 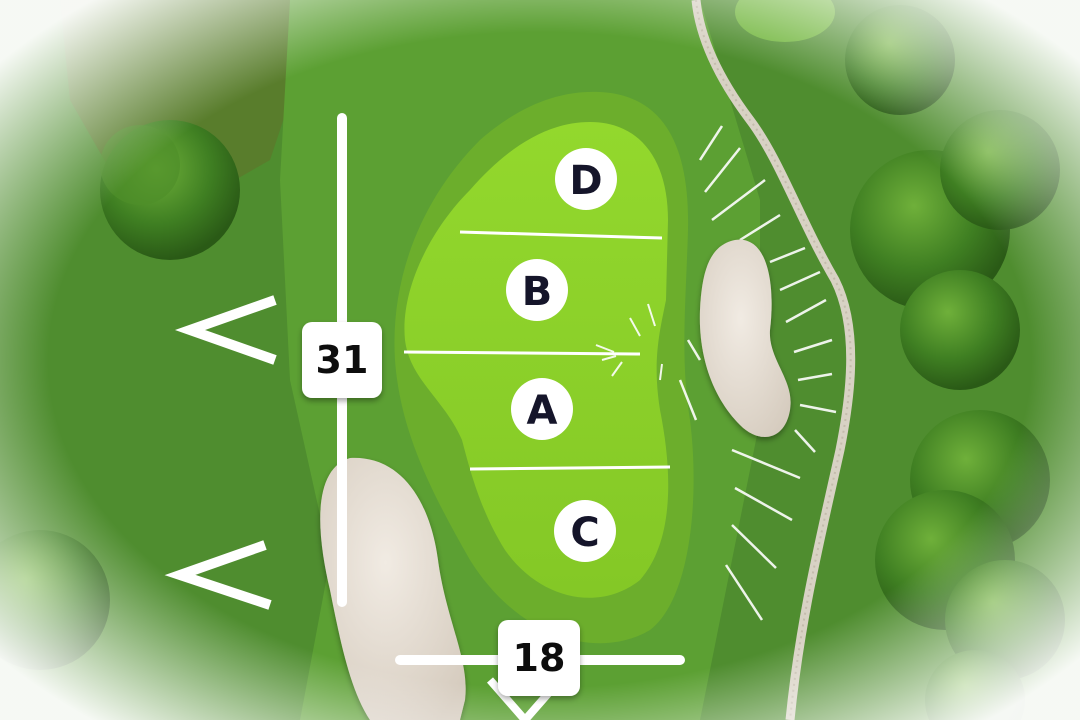 I want to click on distance-marker-31: 31, so click(x=342, y=360).